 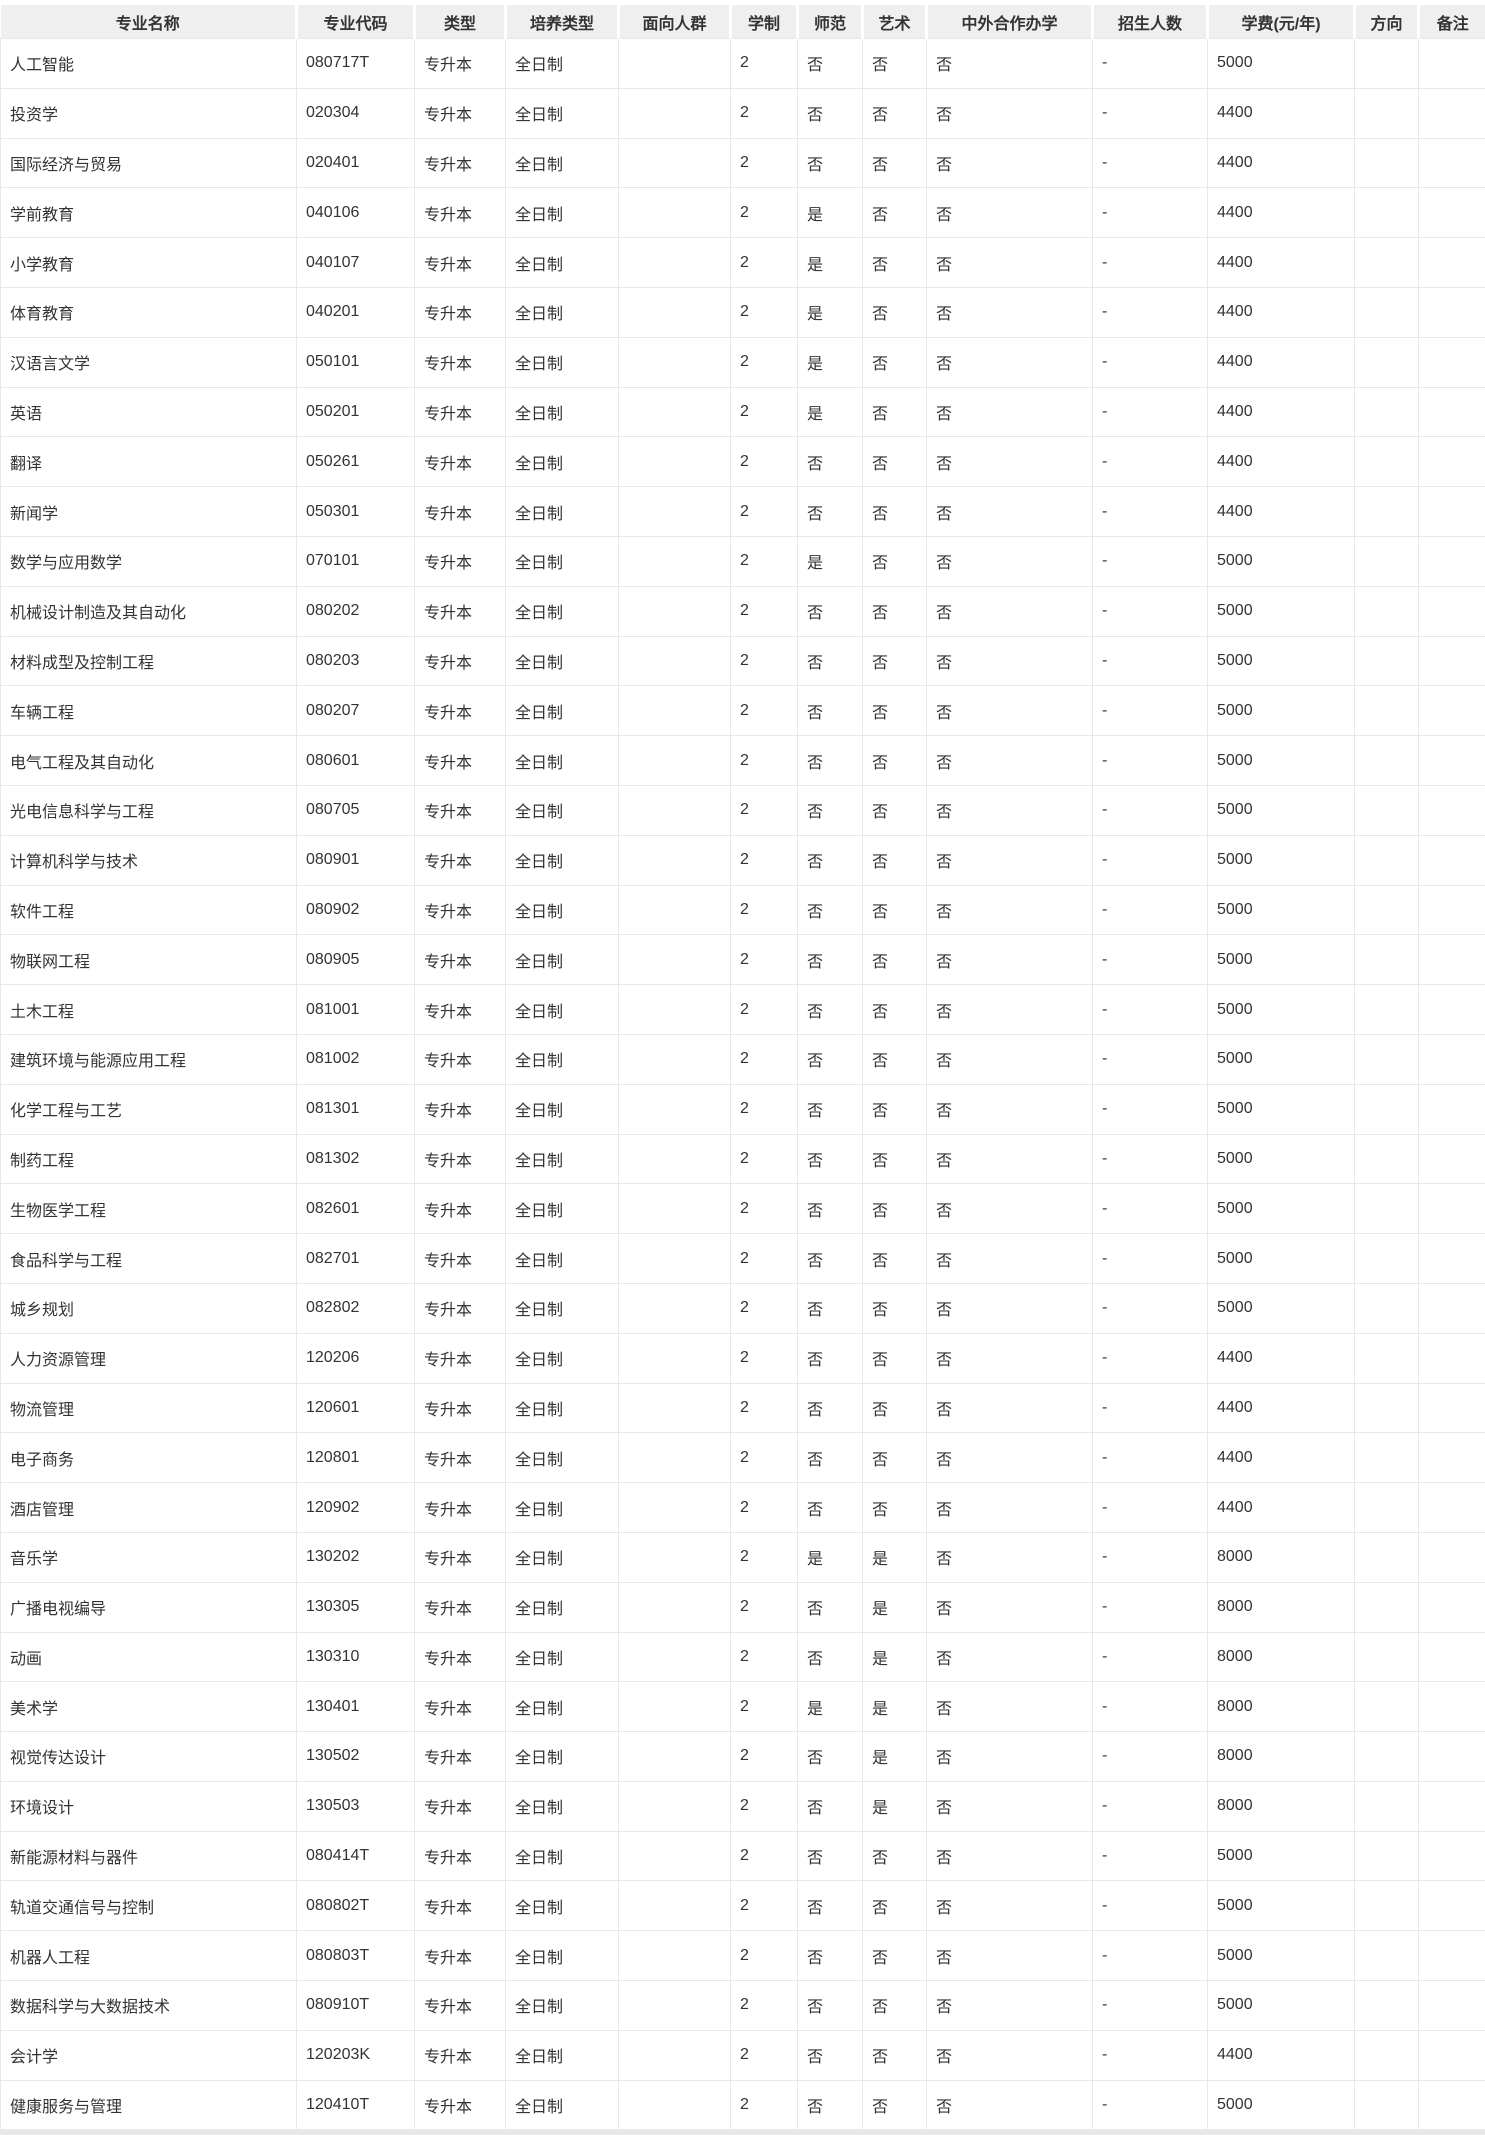 What do you see at coordinates (830, 1856) in the screenshot?
I see `cell-normal-education: 否` at bounding box center [830, 1856].